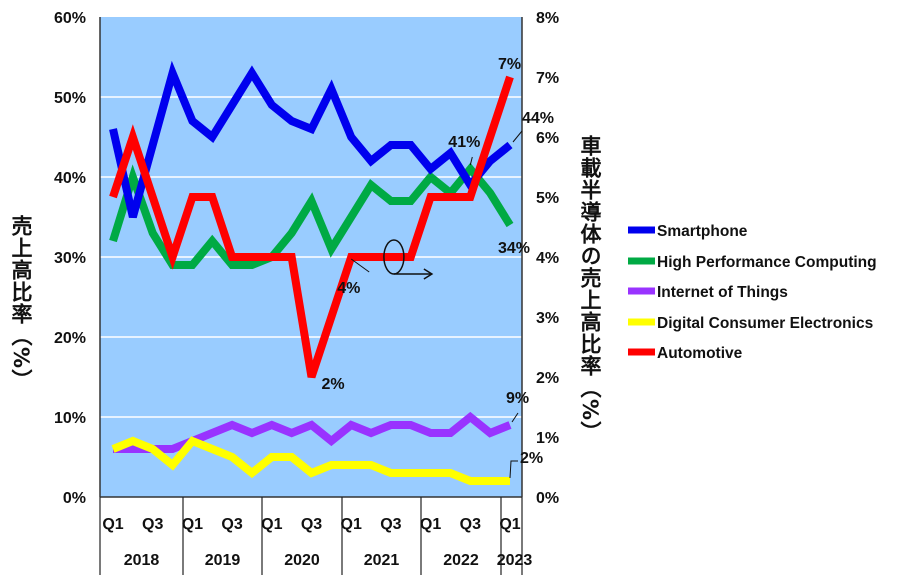  What do you see at coordinates (547, 318) in the screenshot?
I see `y2-tick-label: 3%` at bounding box center [547, 318].